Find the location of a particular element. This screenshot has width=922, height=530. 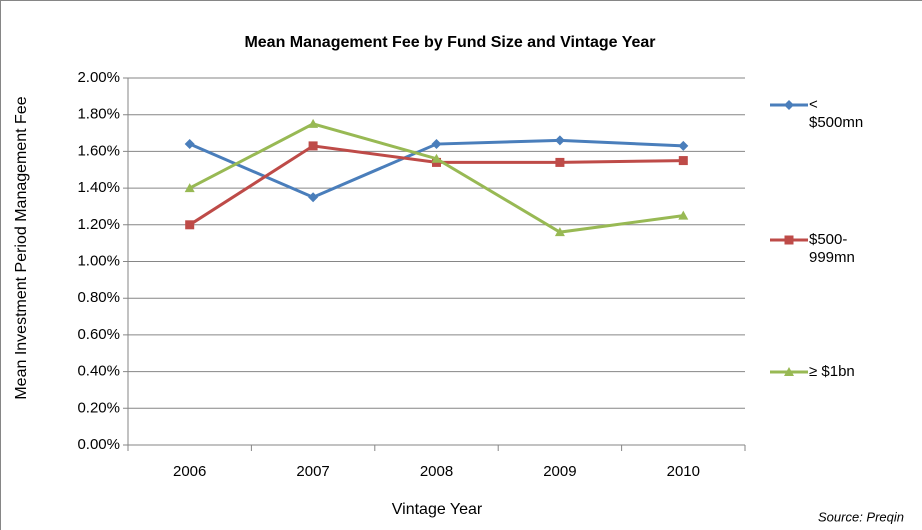

x-tick-label: 2006 is located at coordinates (189, 471).